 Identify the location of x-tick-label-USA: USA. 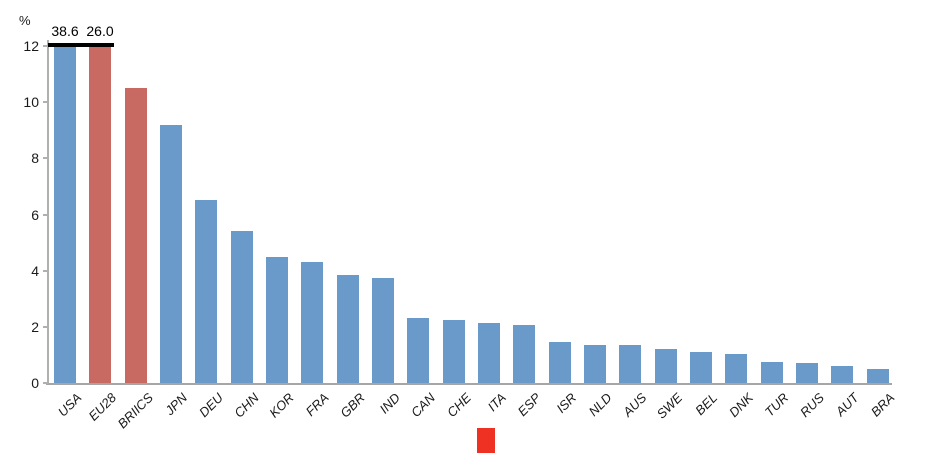
(70, 405).